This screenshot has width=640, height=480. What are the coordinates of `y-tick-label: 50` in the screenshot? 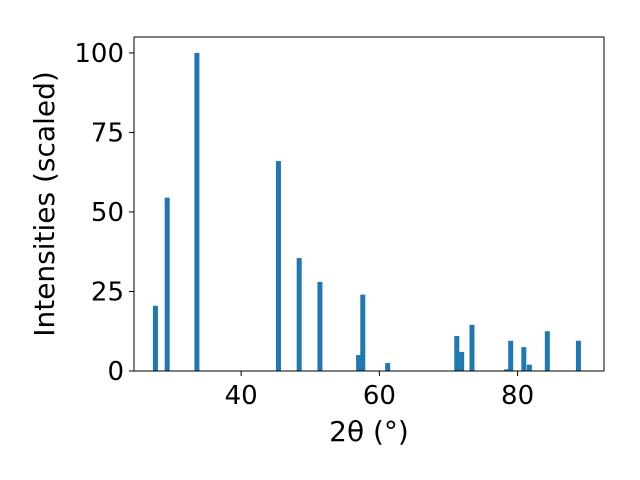 It's located at (107, 213).